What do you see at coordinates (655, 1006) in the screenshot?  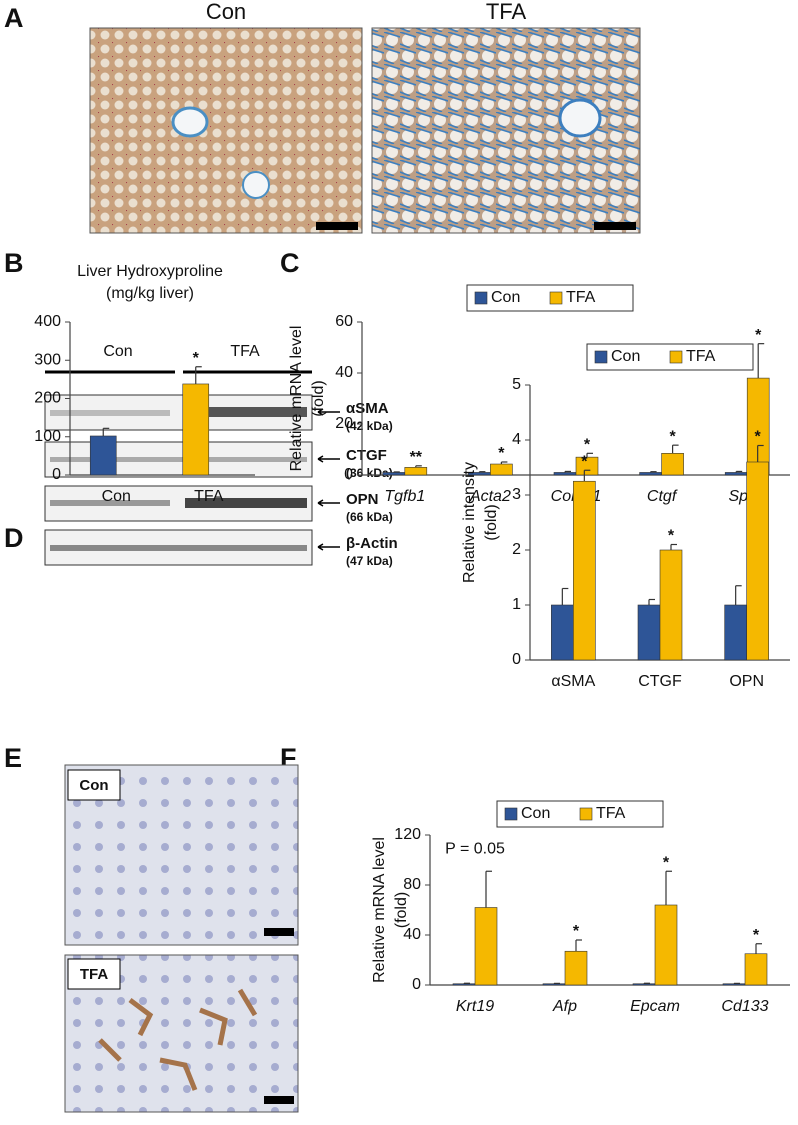 I see `x-tick-label: Epcam` at bounding box center [655, 1006].